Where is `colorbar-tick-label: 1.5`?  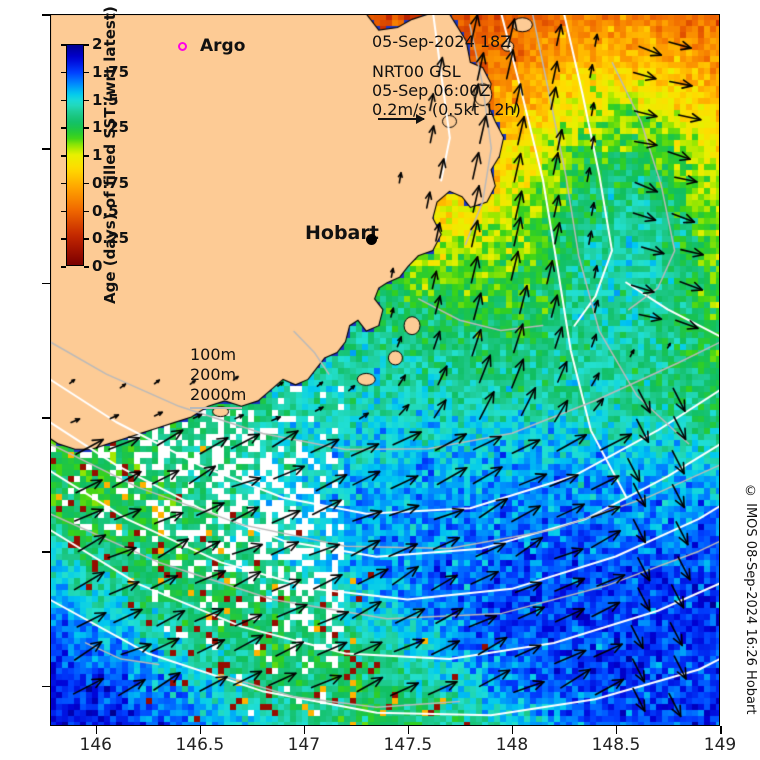 colorbar-tick-label: 1.5 is located at coordinates (105, 99).